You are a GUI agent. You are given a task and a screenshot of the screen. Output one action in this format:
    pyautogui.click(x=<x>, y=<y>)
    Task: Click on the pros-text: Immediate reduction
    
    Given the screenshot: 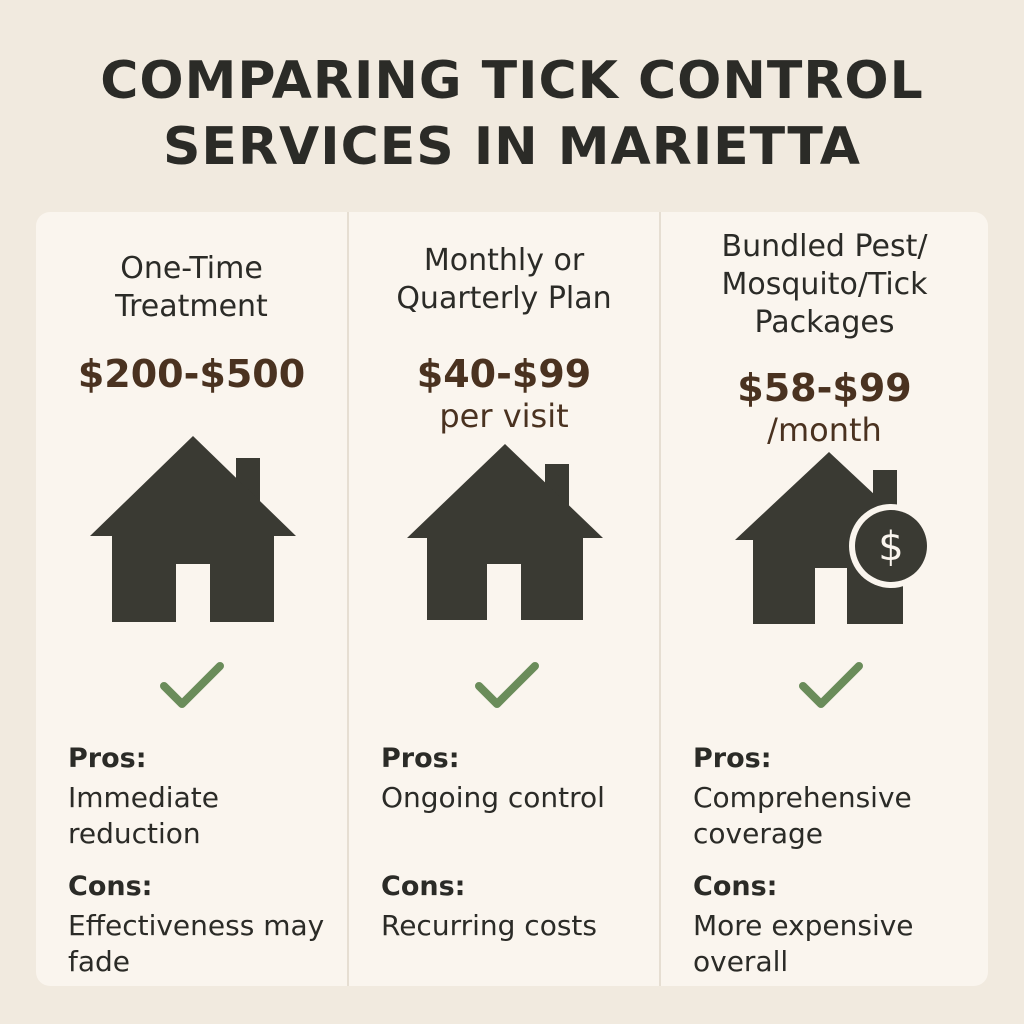 What is the action you would take?
    pyautogui.click(x=143, y=815)
    